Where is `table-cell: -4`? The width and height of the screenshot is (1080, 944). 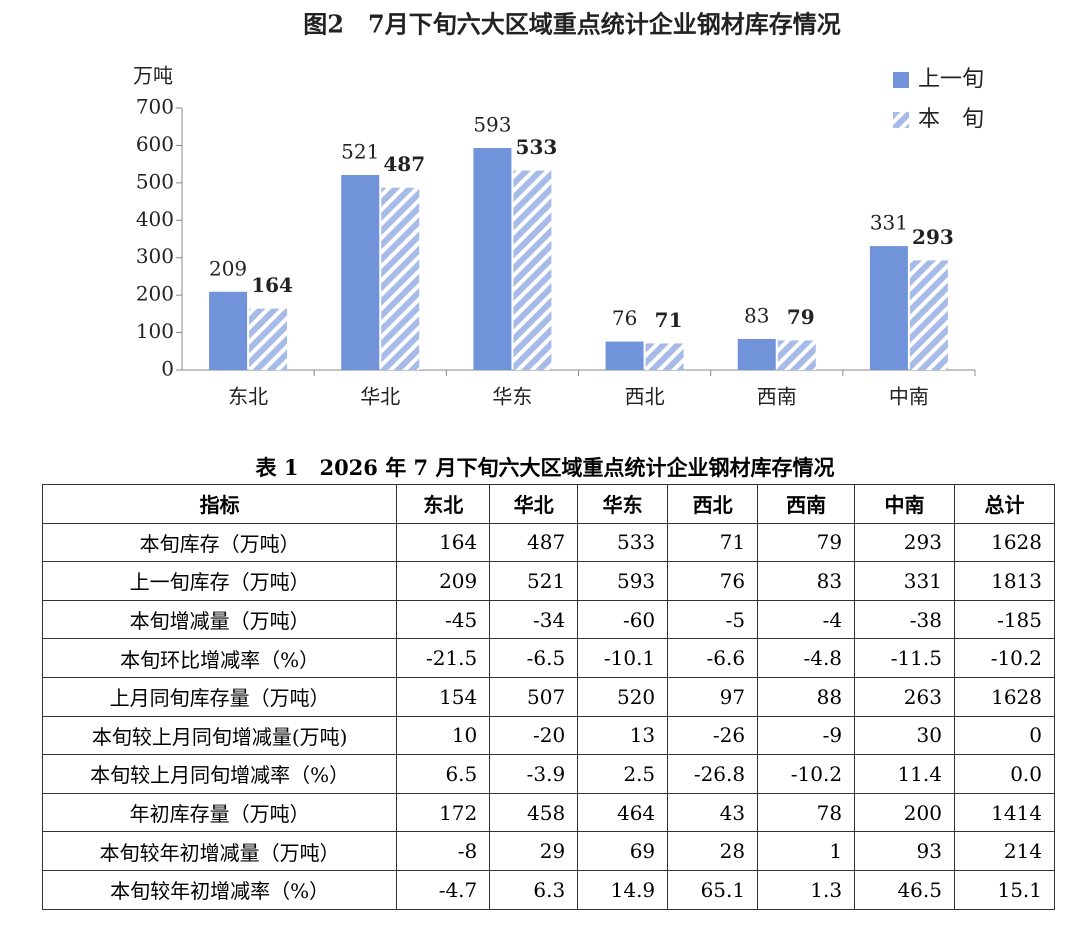
table-cell: -4 is located at coordinates (806, 619).